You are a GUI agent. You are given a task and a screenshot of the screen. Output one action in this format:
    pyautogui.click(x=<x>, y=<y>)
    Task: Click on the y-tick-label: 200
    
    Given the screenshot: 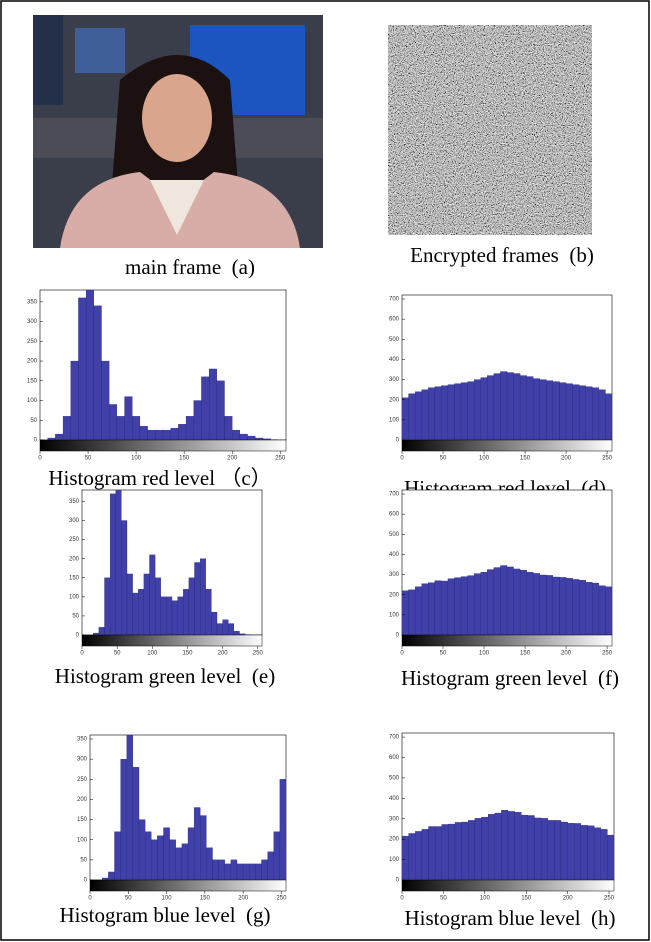 What is the action you would take?
    pyautogui.click(x=394, y=840)
    